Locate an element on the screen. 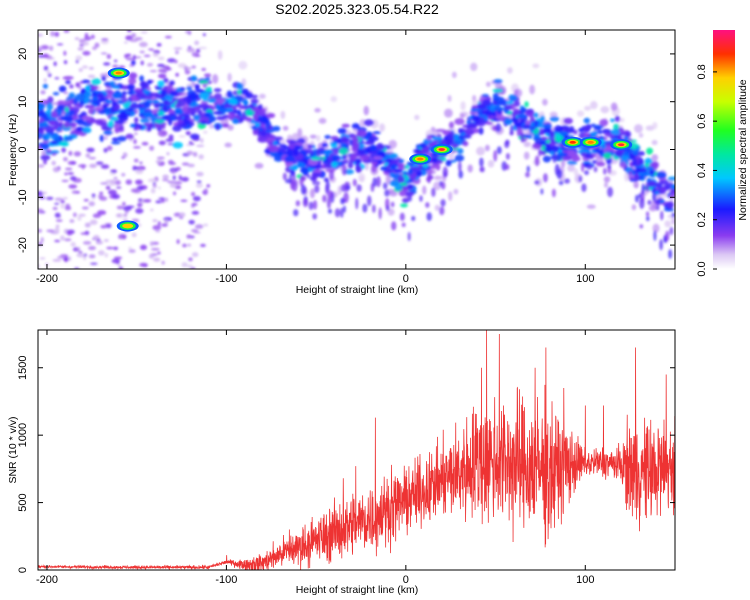  spectrogram-x-tick-label: -100 is located at coordinates (226, 279).